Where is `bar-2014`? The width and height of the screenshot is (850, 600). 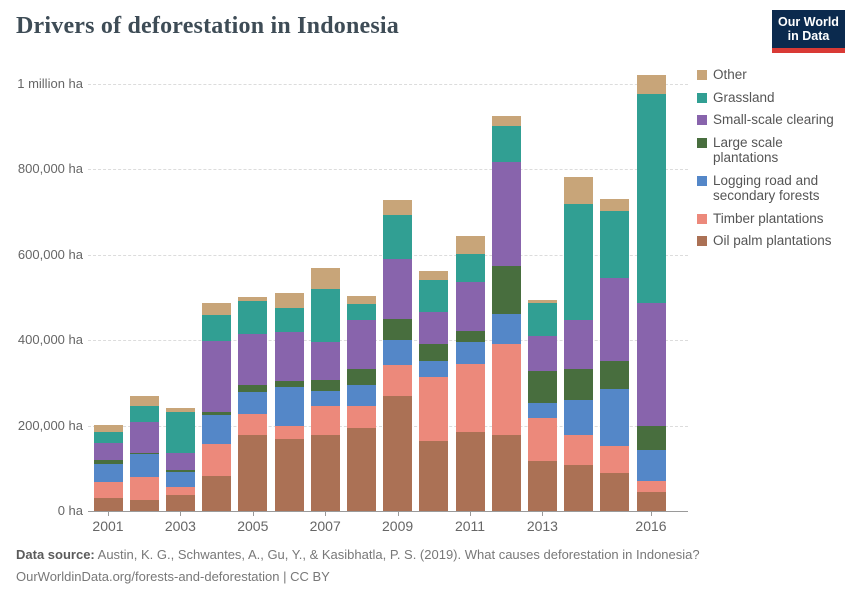 bar-2014 is located at coordinates (579, 344).